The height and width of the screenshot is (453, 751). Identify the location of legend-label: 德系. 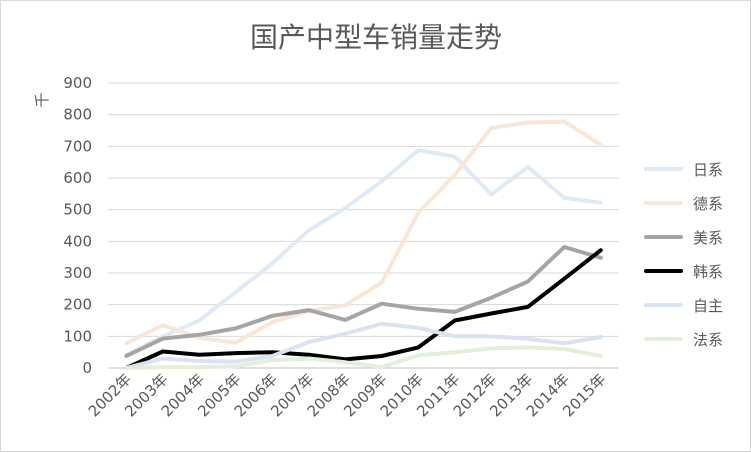
(708, 204).